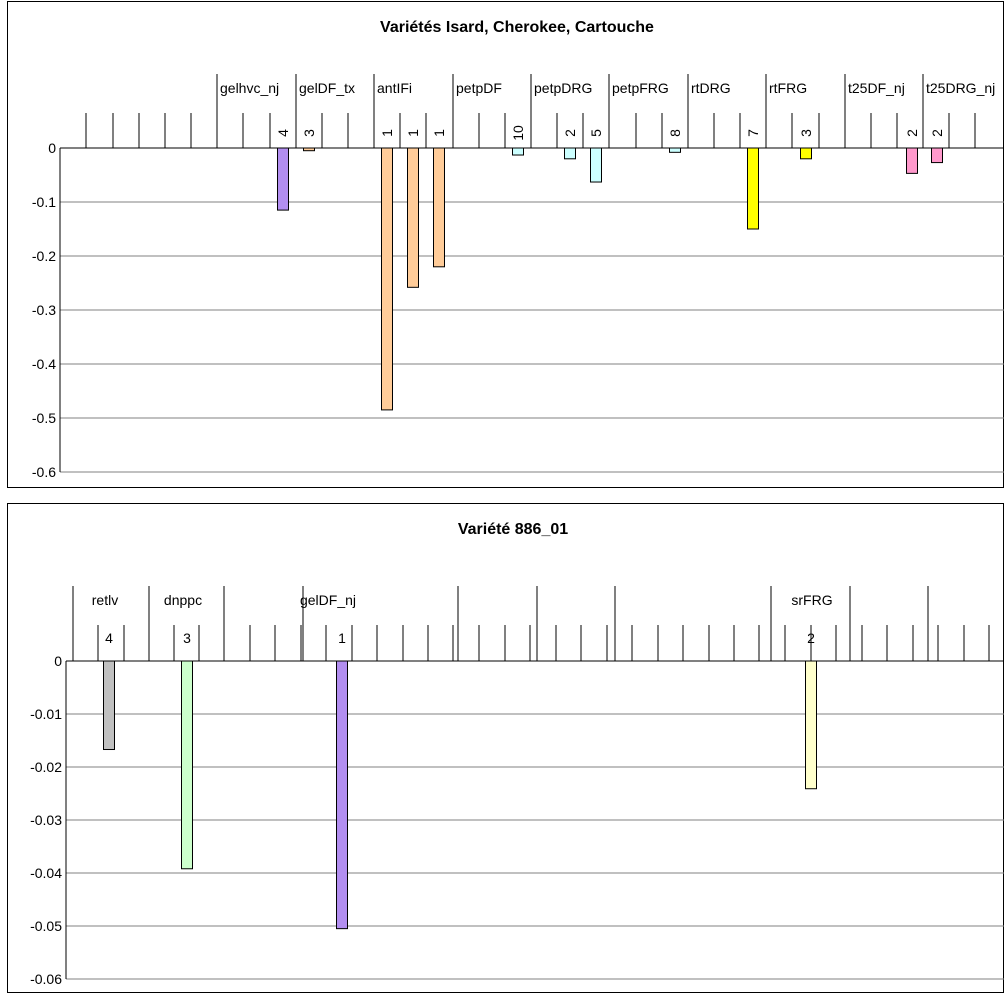 The width and height of the screenshot is (1004, 995). Describe the element at coordinates (960, 88) in the screenshot. I see `group-label: t25DRG_nj` at that location.